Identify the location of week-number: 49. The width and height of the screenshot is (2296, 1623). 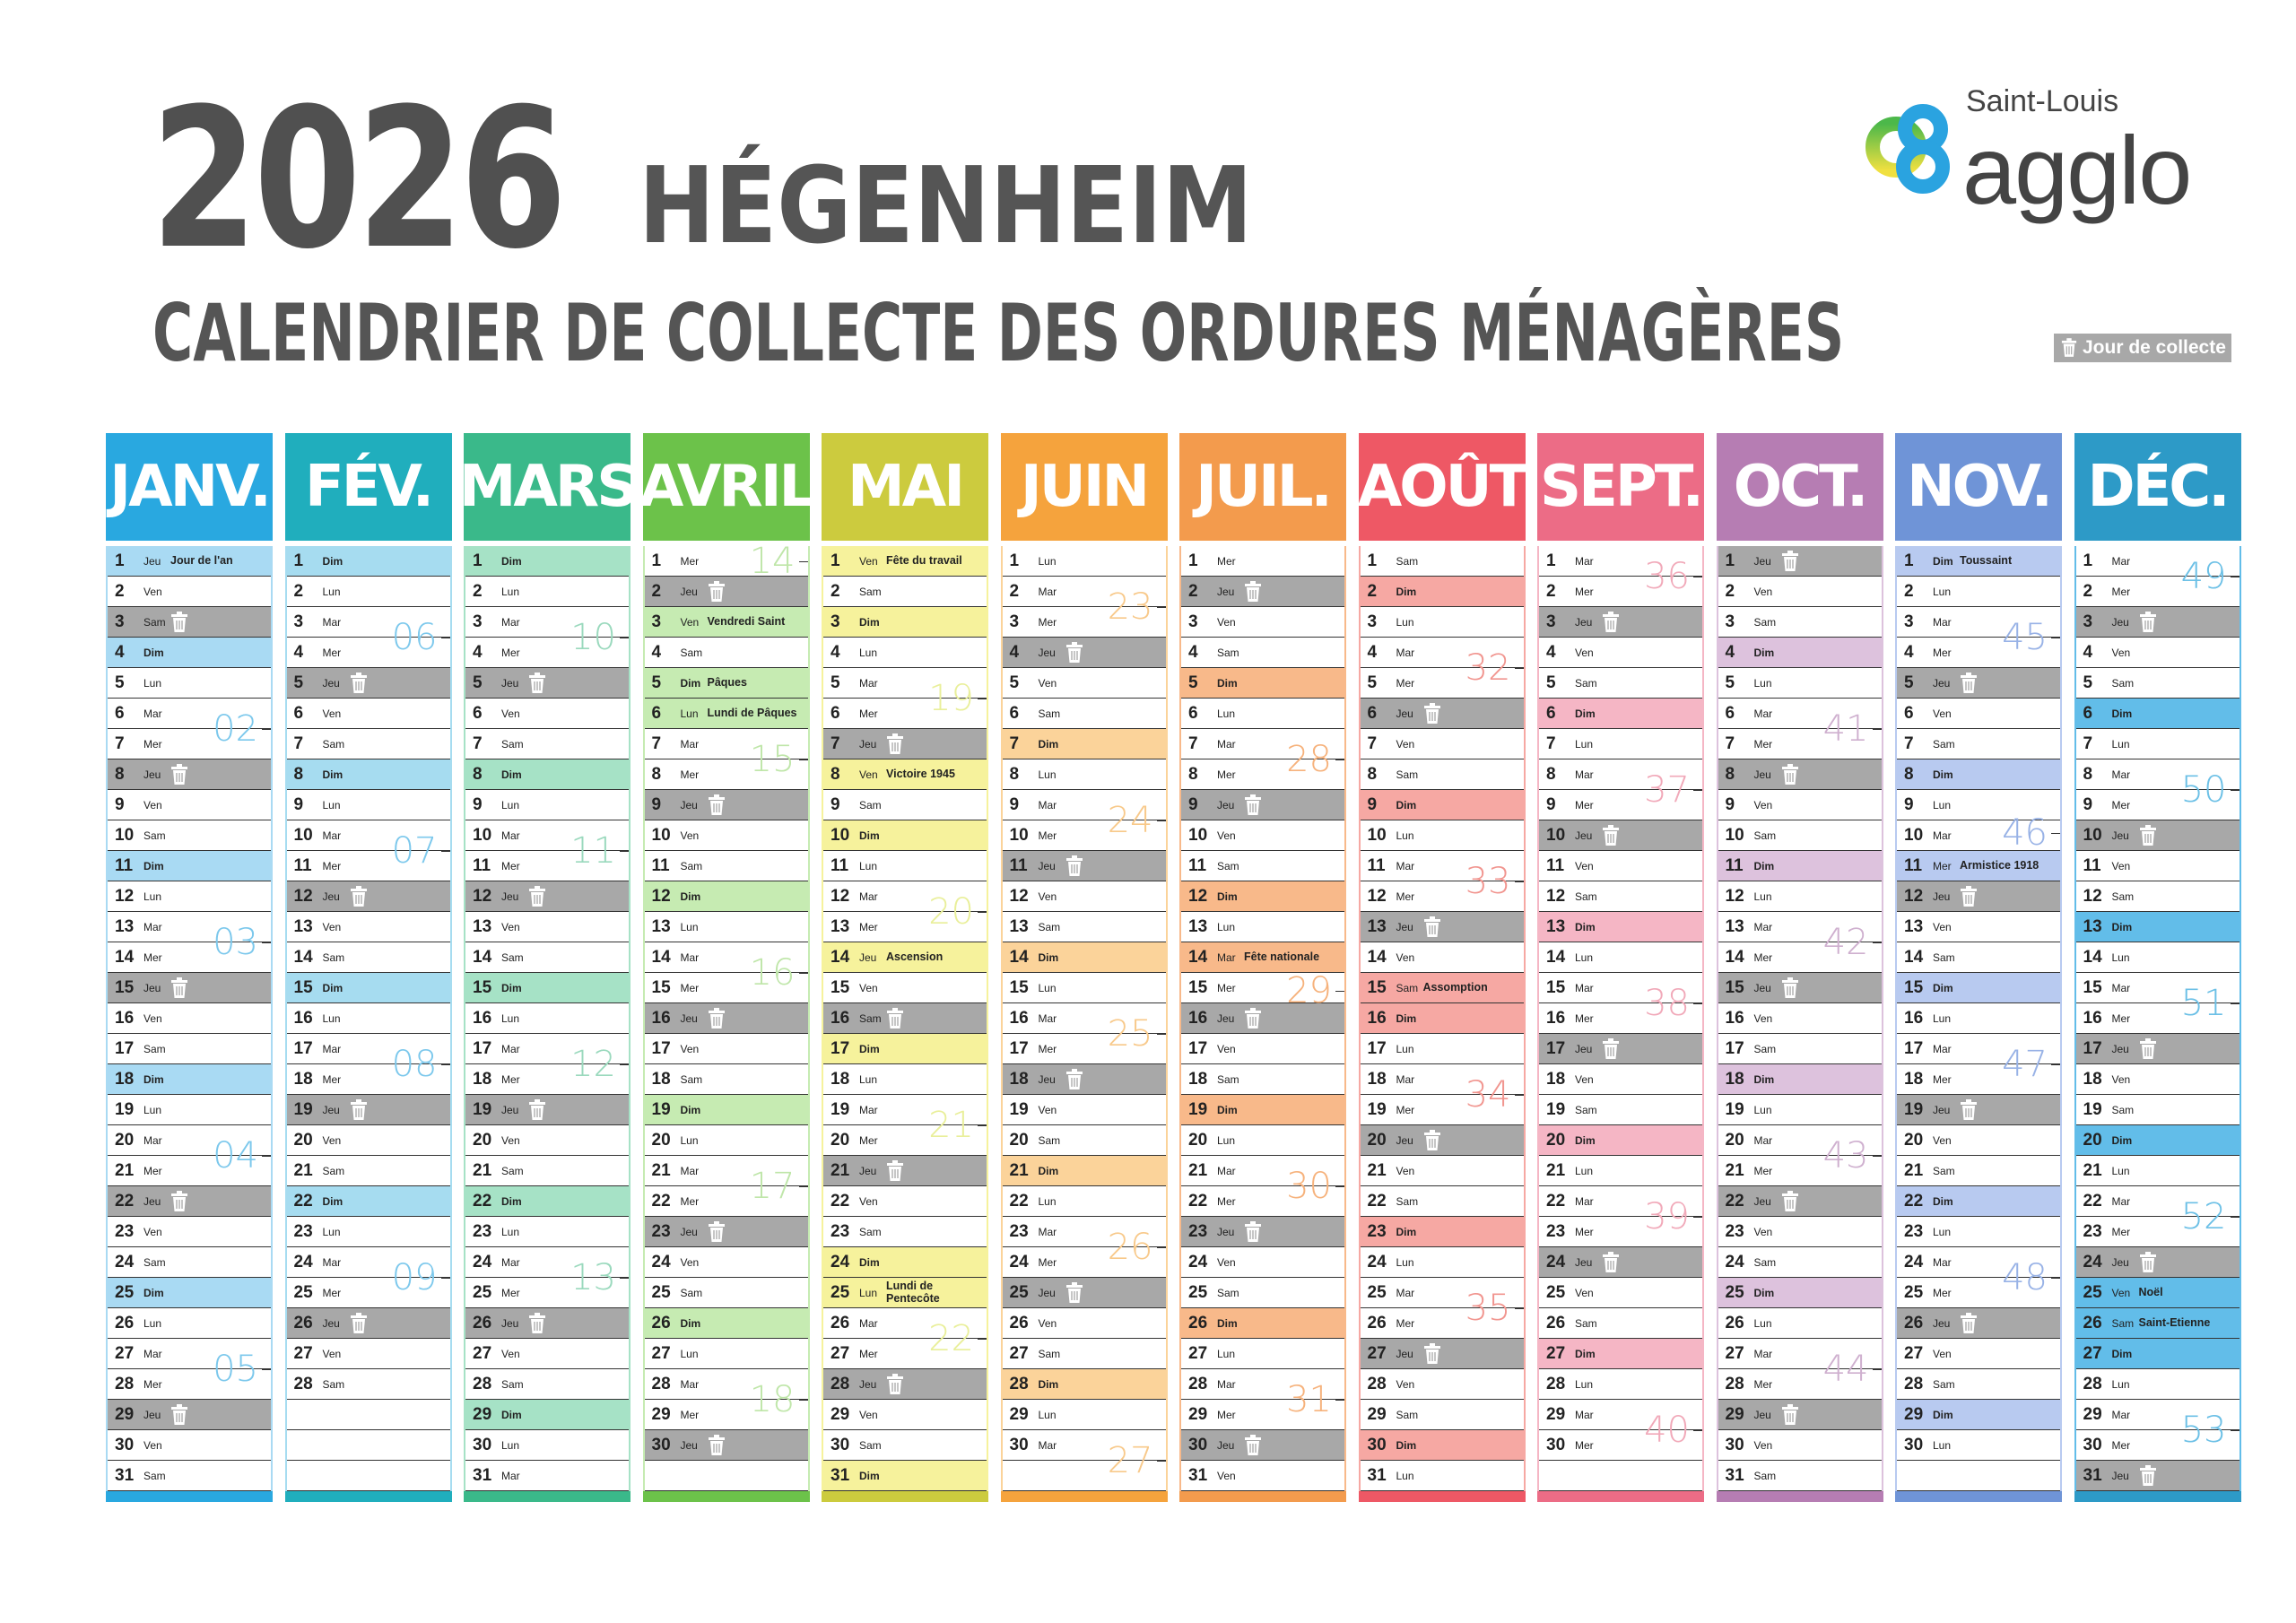
(2208, 577).